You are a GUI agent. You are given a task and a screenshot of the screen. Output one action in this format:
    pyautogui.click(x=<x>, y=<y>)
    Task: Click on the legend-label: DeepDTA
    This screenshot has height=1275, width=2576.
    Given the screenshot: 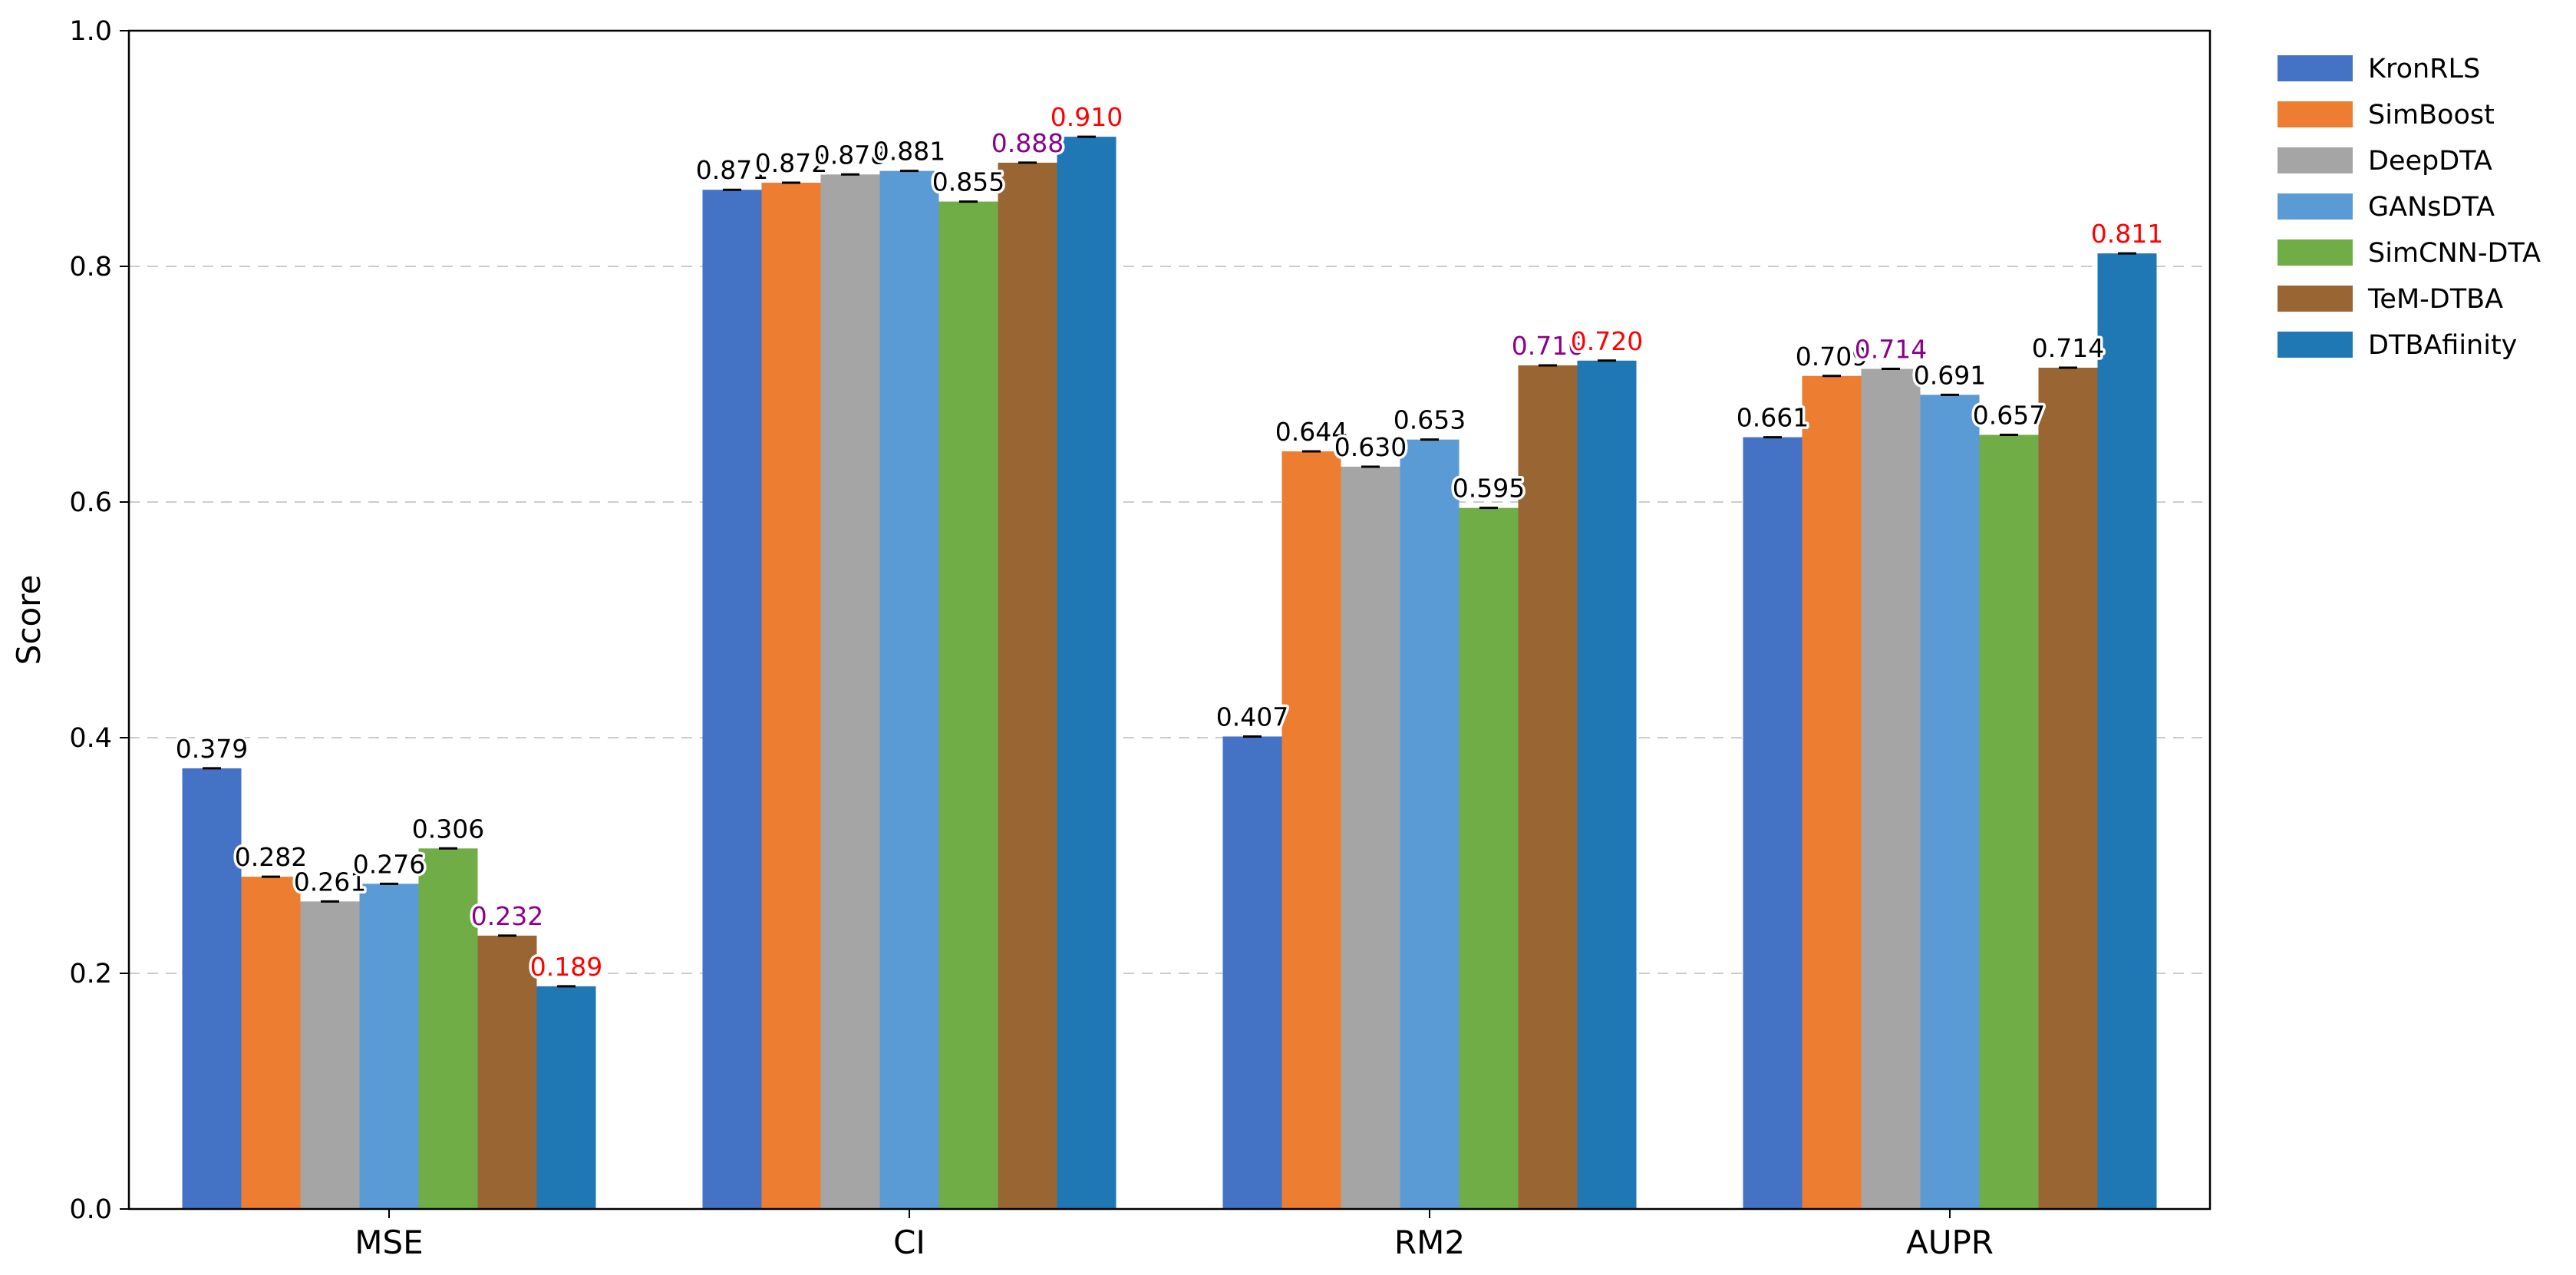 What is the action you would take?
    pyautogui.click(x=2430, y=161)
    